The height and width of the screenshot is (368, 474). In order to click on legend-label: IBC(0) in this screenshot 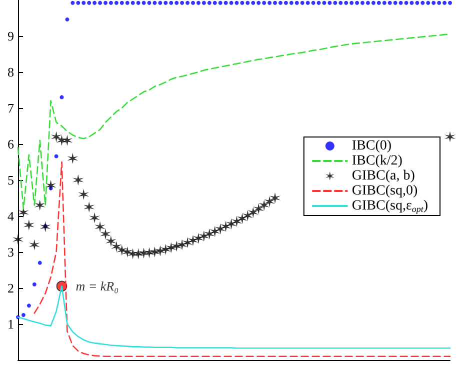, I will do `click(372, 146)`.